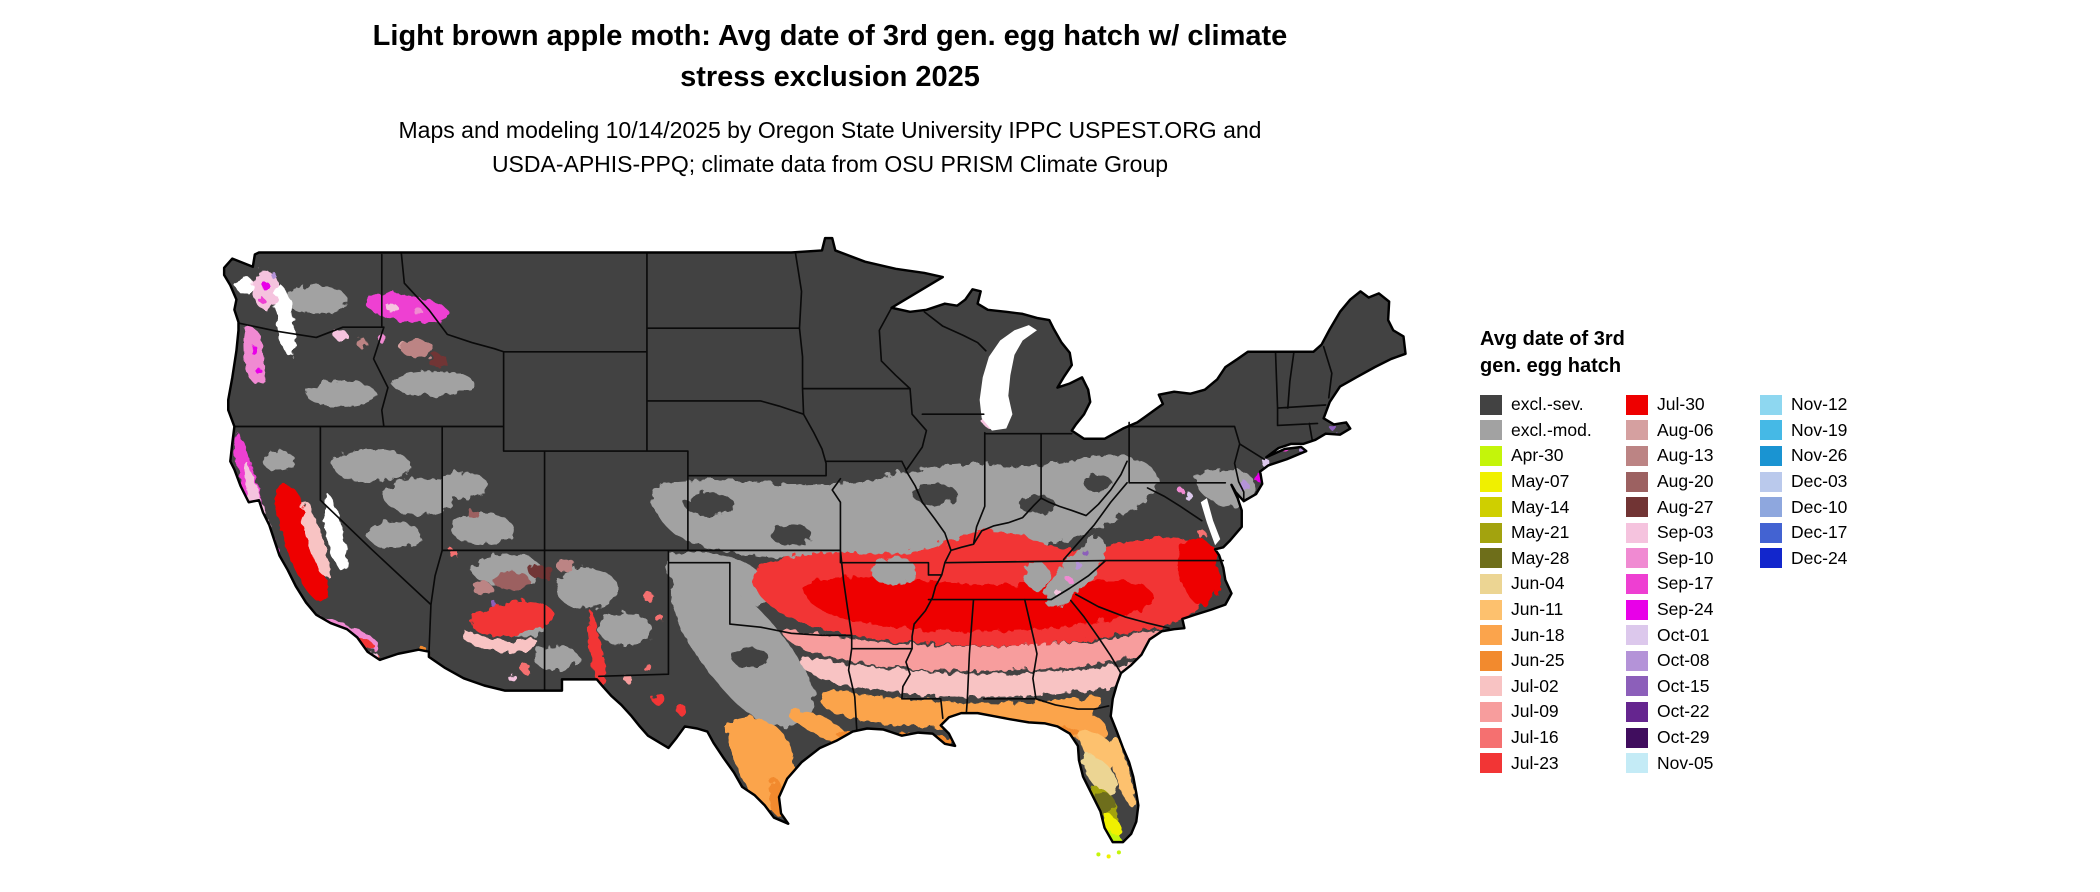  What do you see at coordinates (1535, 737) in the screenshot?
I see `legend-label: Jul-16` at bounding box center [1535, 737].